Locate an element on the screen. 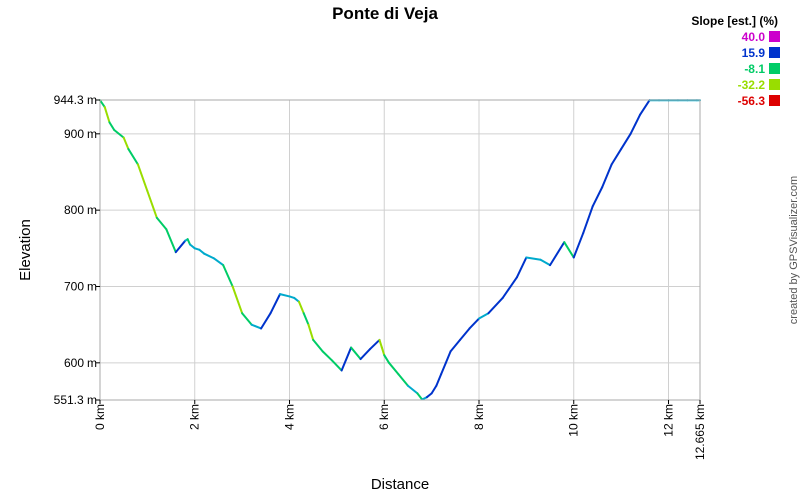 This screenshot has height=500, width=800. x-tick-label: 2 km is located at coordinates (195, 417).